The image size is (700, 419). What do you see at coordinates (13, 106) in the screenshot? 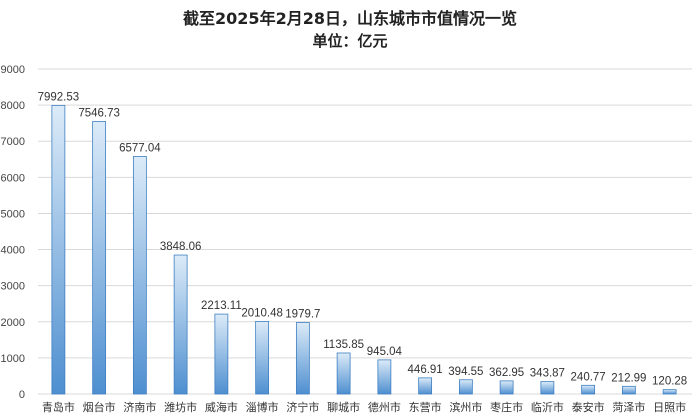
I see `y-tick-label: 8000` at bounding box center [13, 106].